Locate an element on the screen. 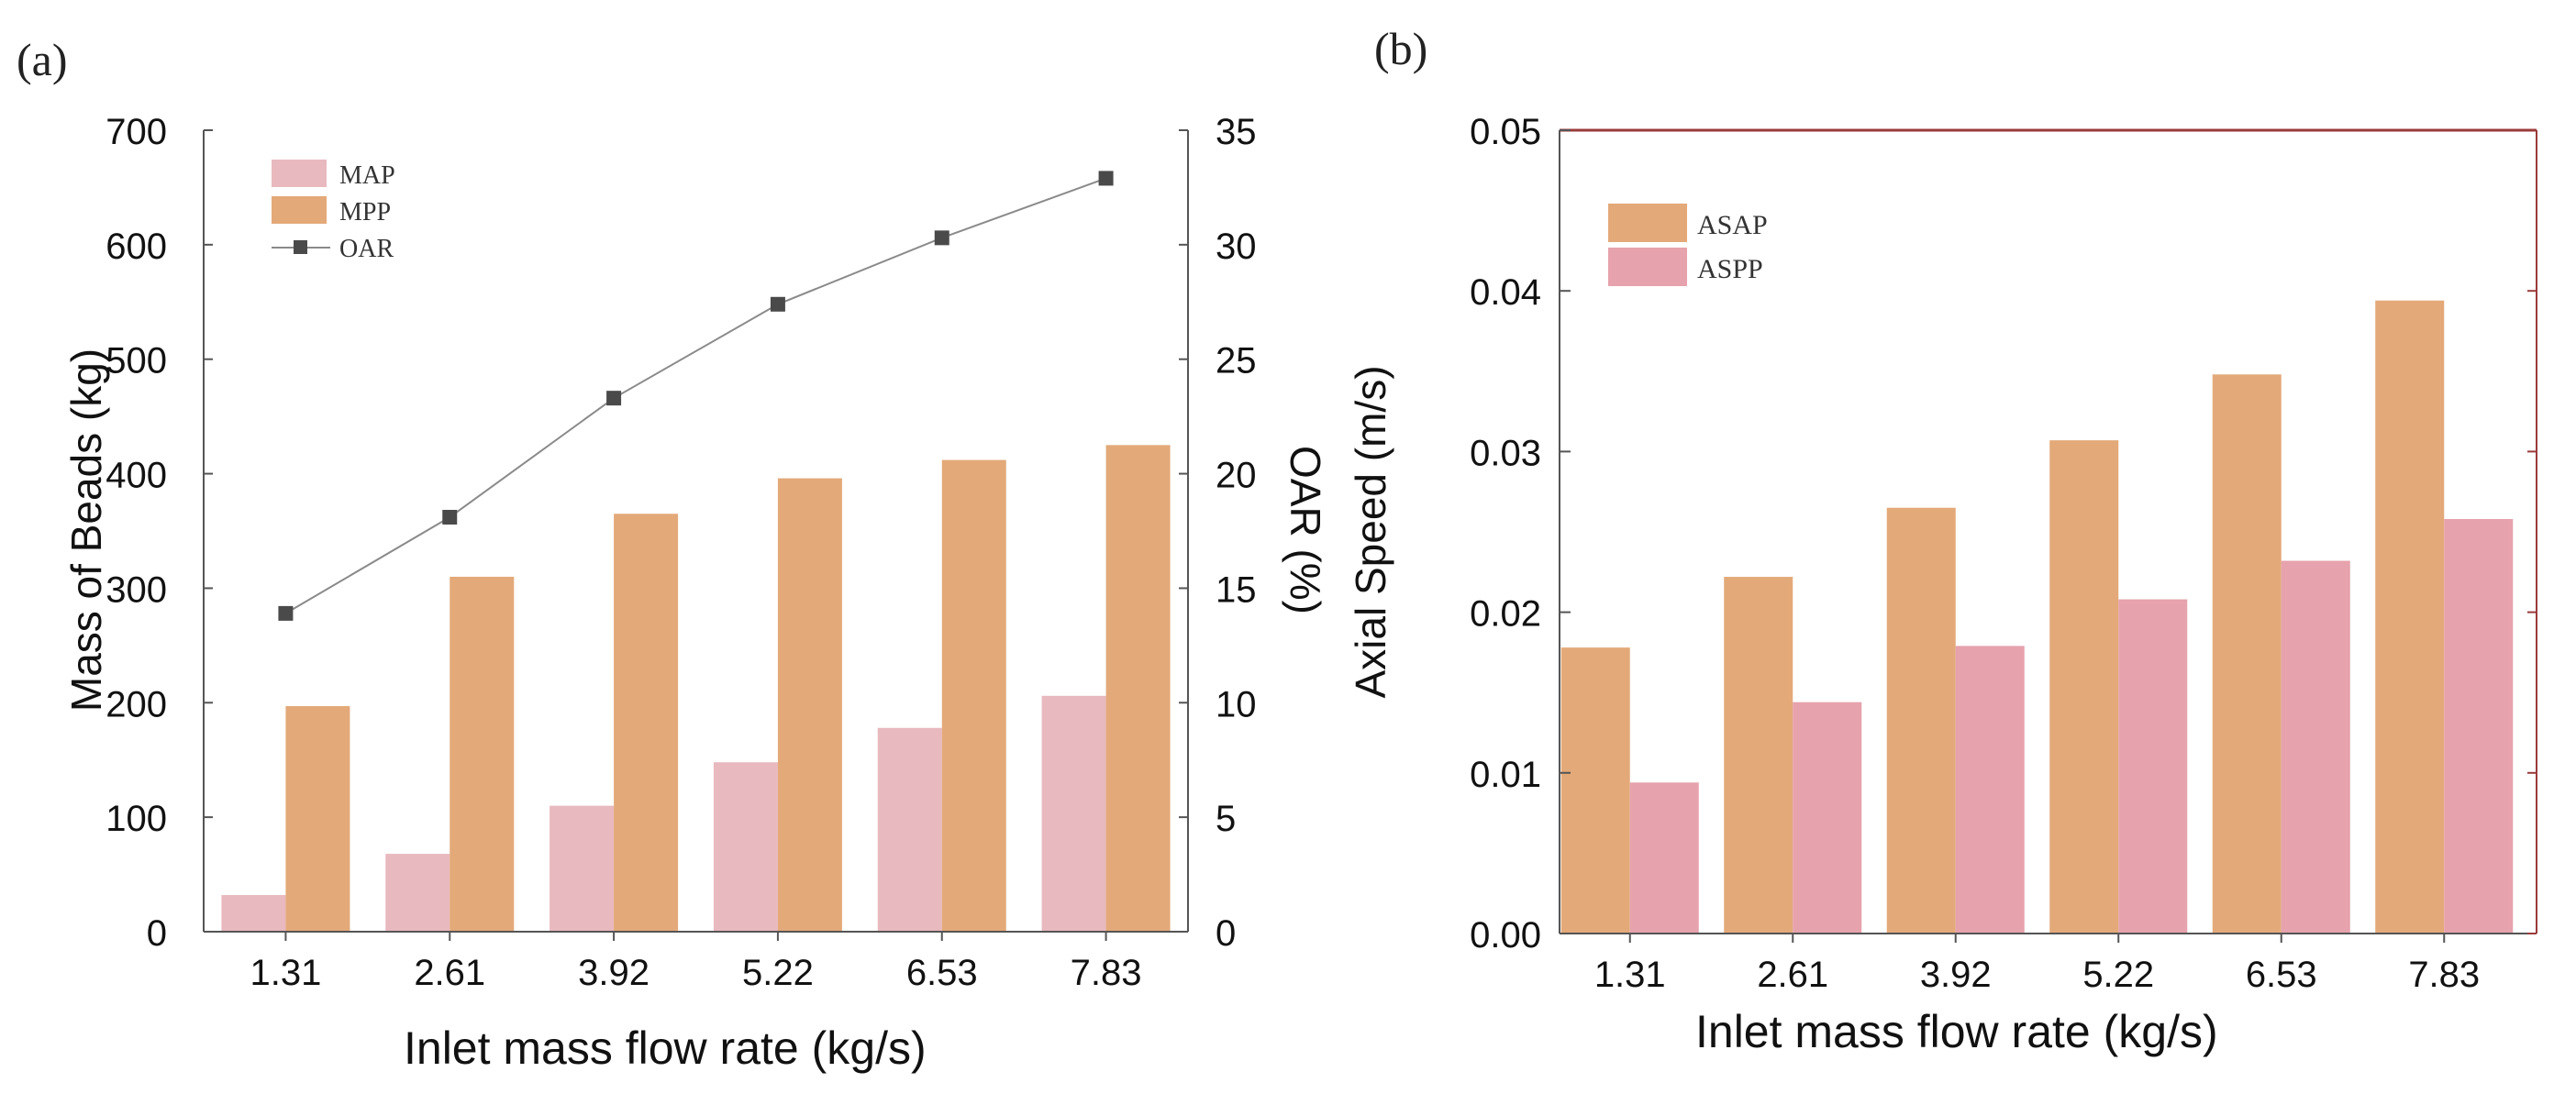  a-xtick-label: 5.22 is located at coordinates (778, 973).